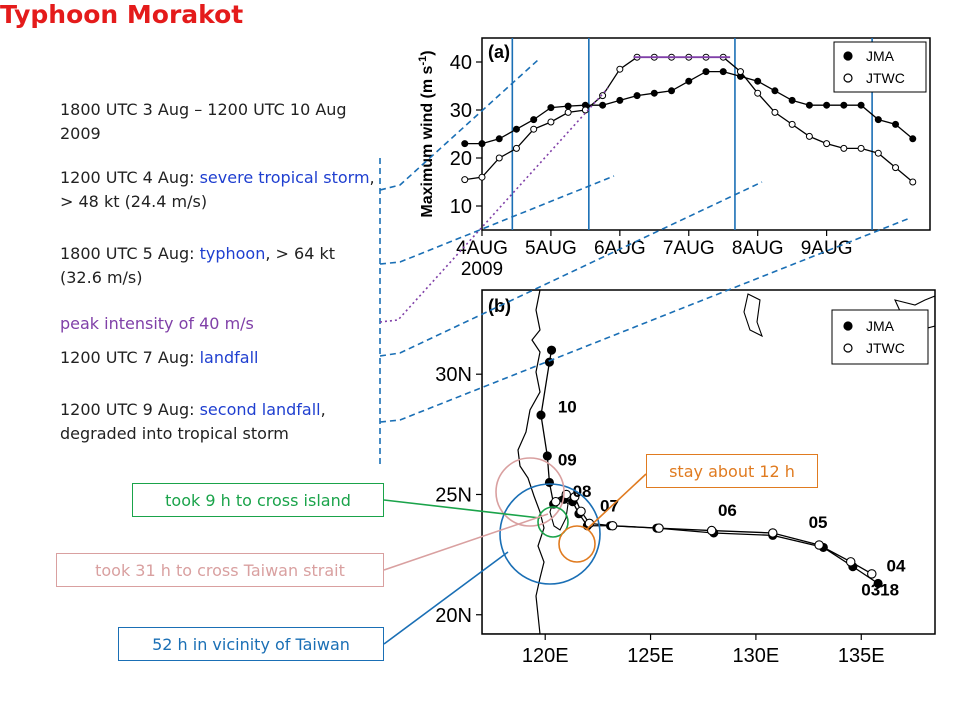 The image size is (960, 720). What do you see at coordinates (453, 495) in the screenshot?
I see `lat-tick-label-25N: 25N` at bounding box center [453, 495].